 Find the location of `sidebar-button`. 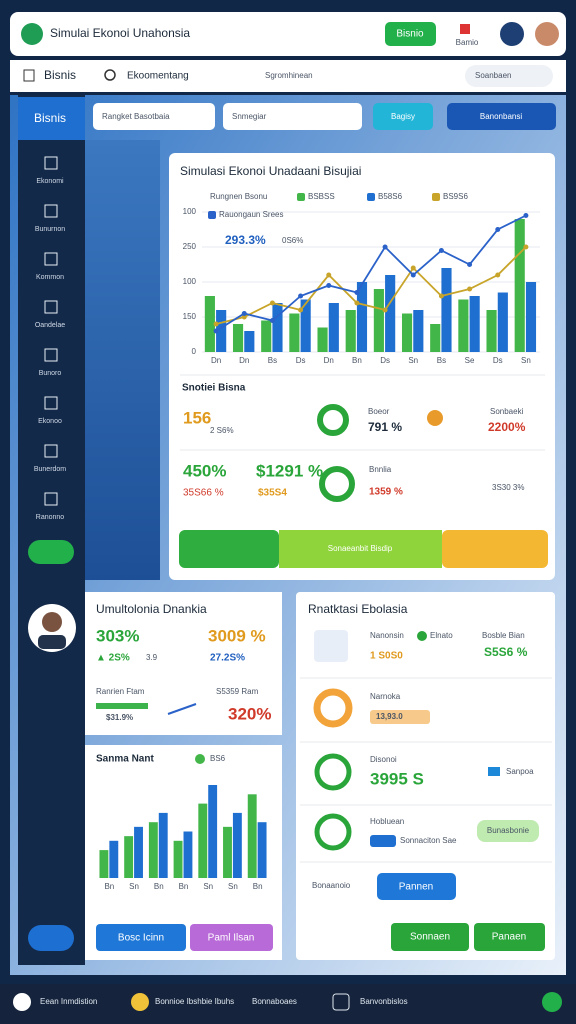

sidebar-button is located at coordinates (51, 552).